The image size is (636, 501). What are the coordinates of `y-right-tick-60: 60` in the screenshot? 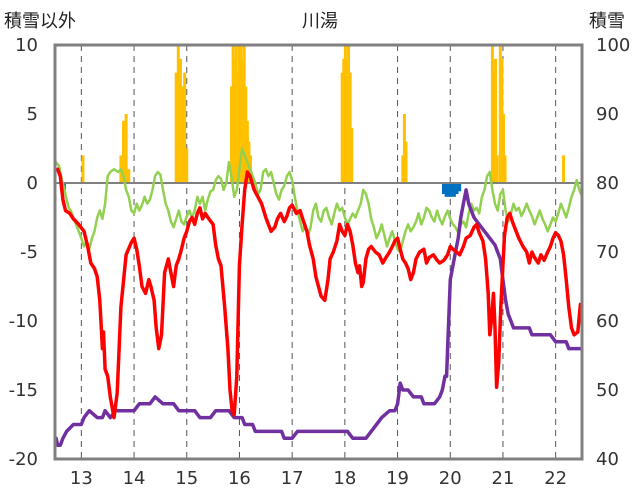 It's located at (607, 321).